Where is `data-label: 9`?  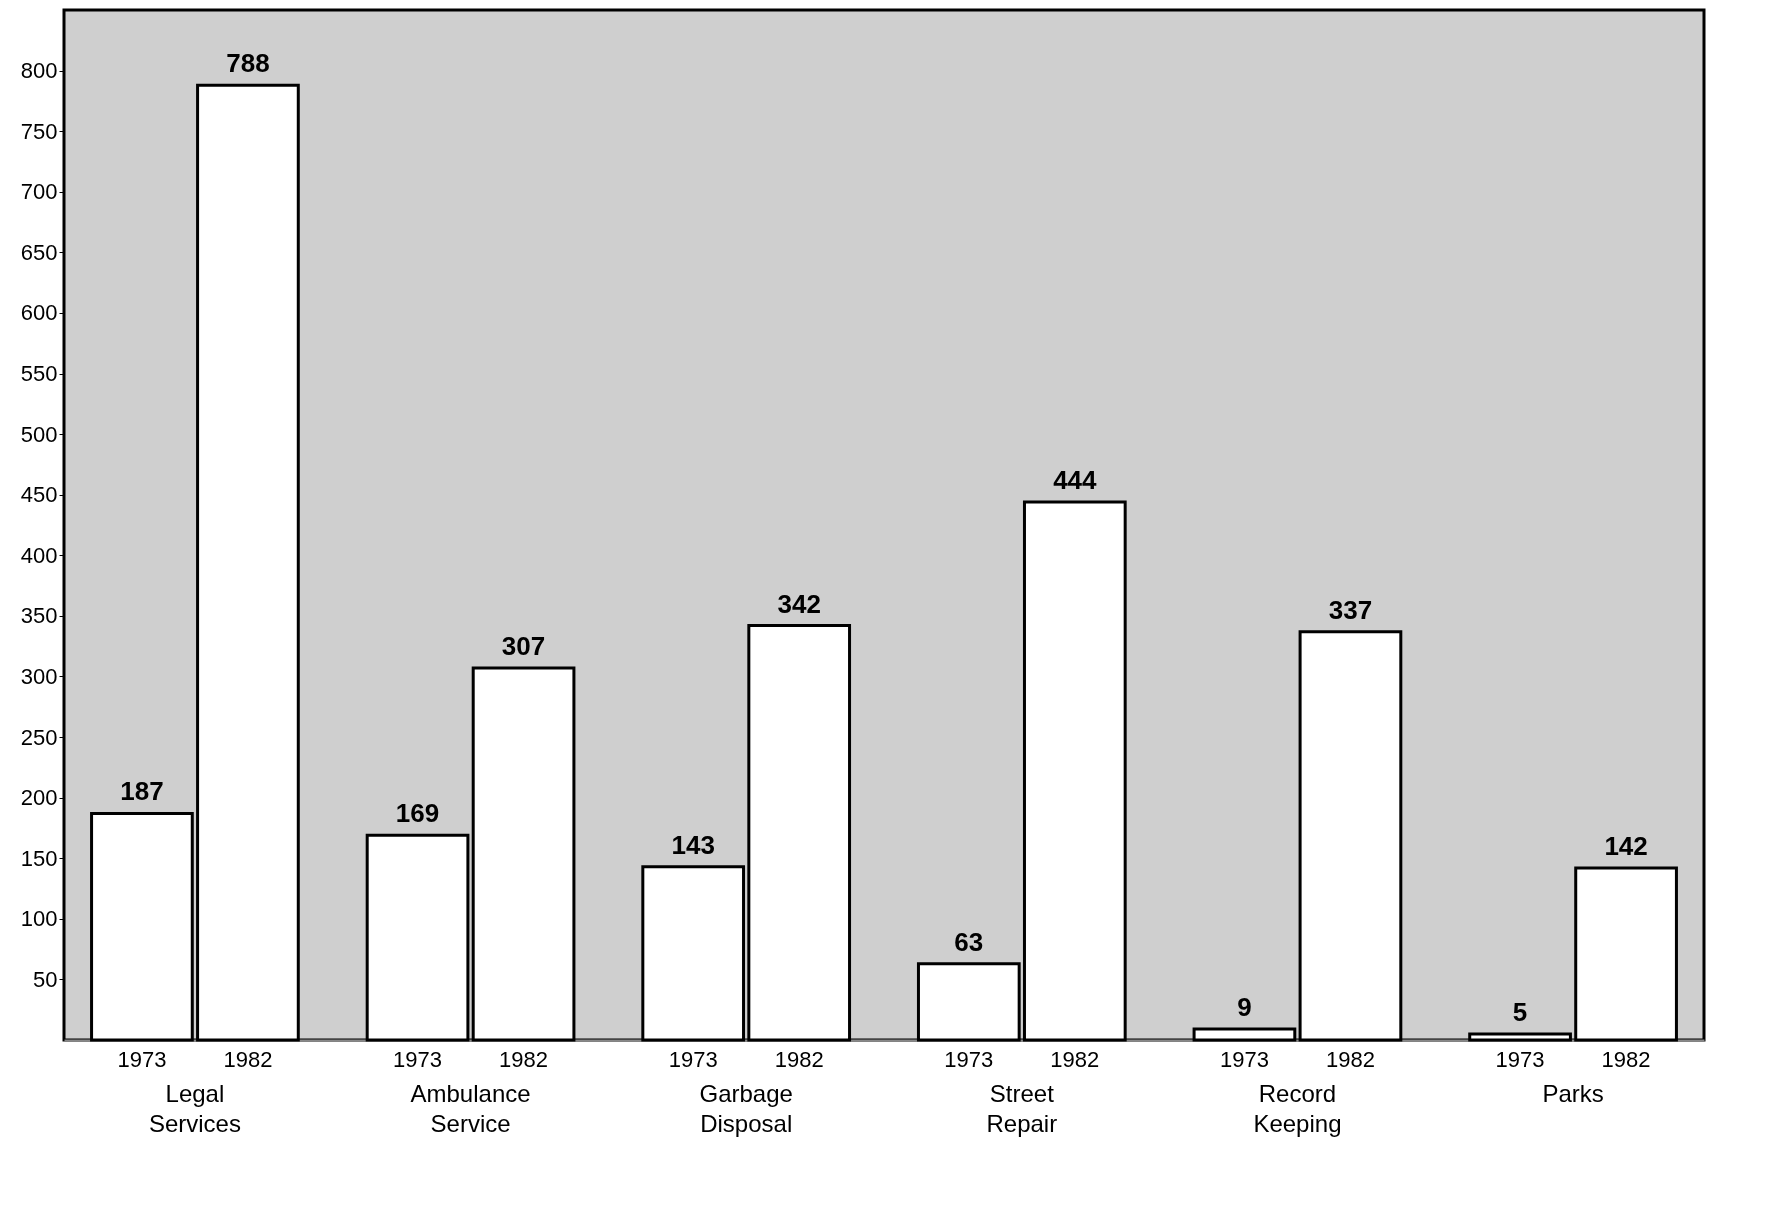 data-label: 9 is located at coordinates (1244, 1007).